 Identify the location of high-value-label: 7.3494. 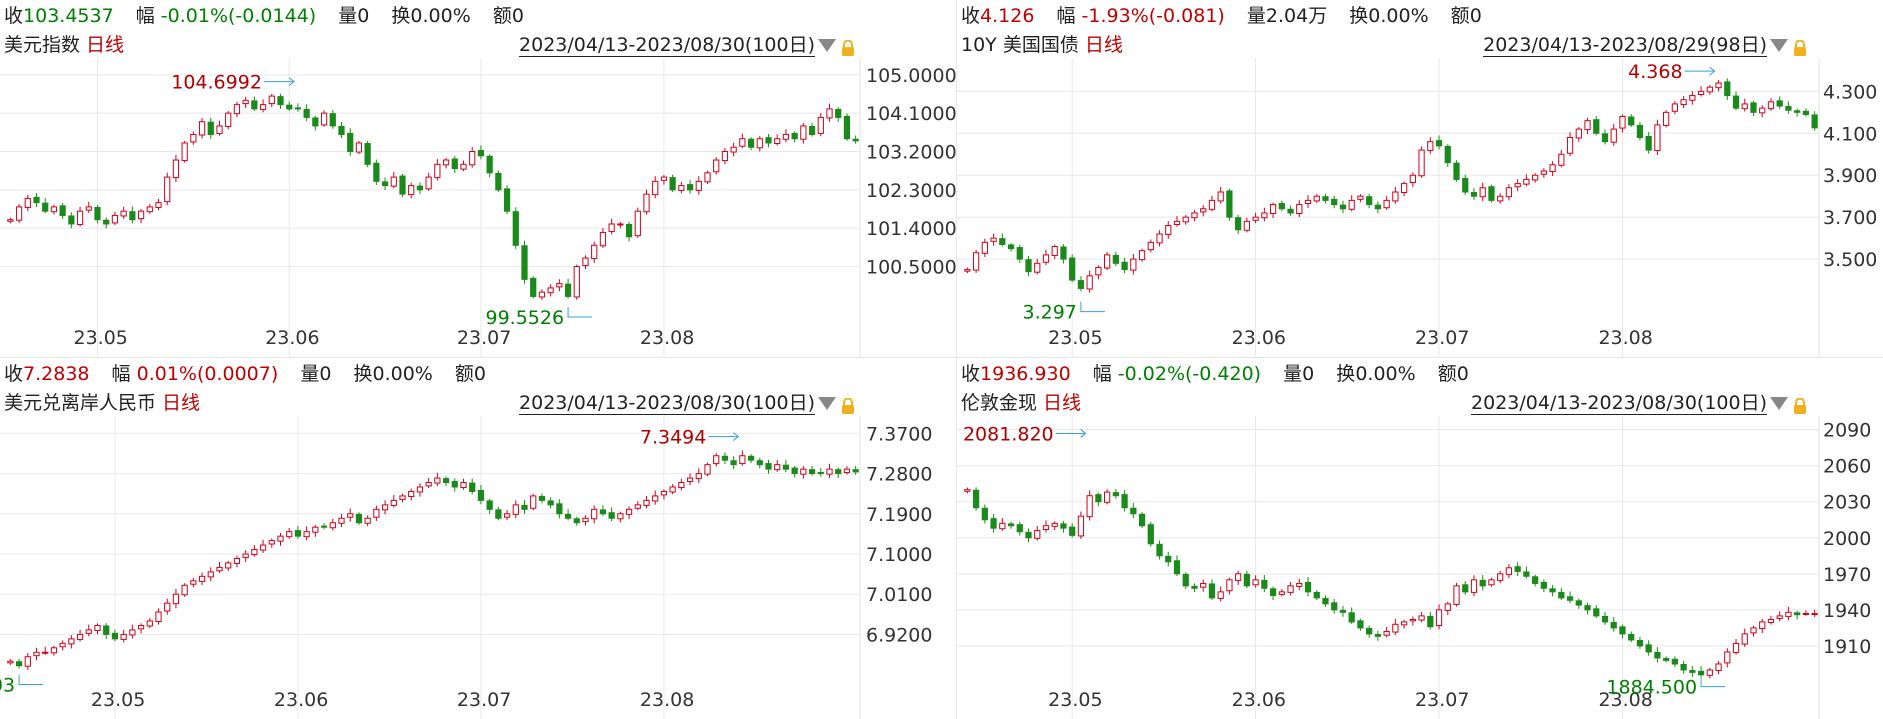
(673, 438).